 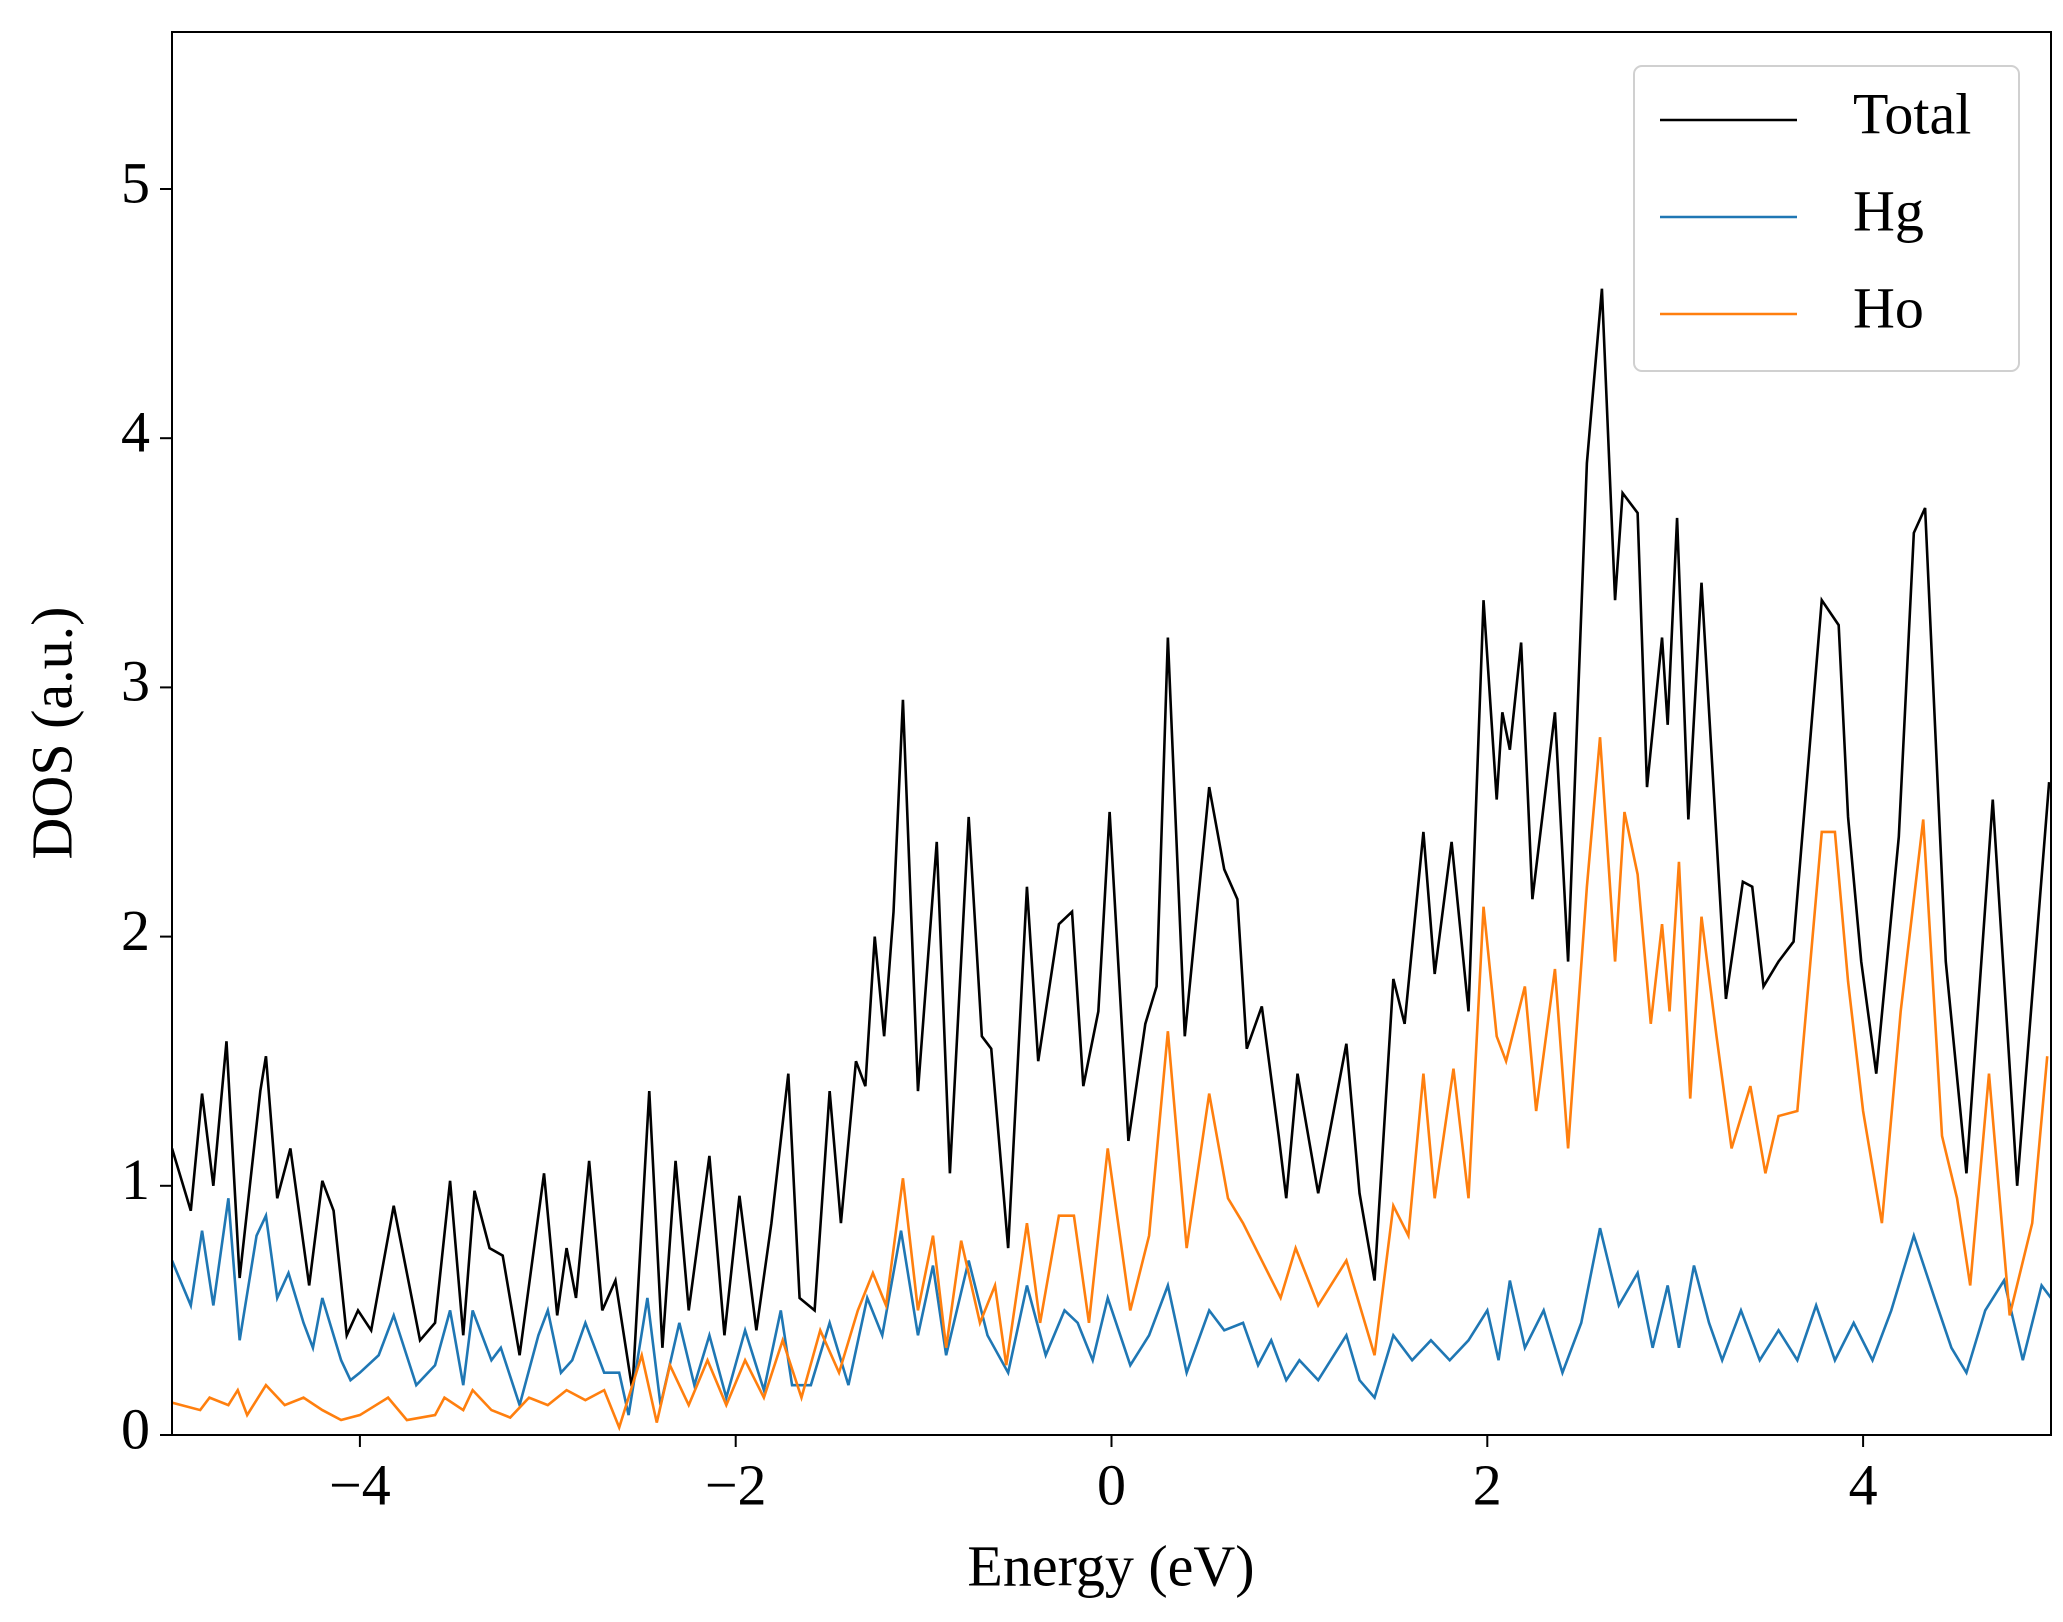 I want to click on y-tick-label: 3, so click(x=135, y=681).